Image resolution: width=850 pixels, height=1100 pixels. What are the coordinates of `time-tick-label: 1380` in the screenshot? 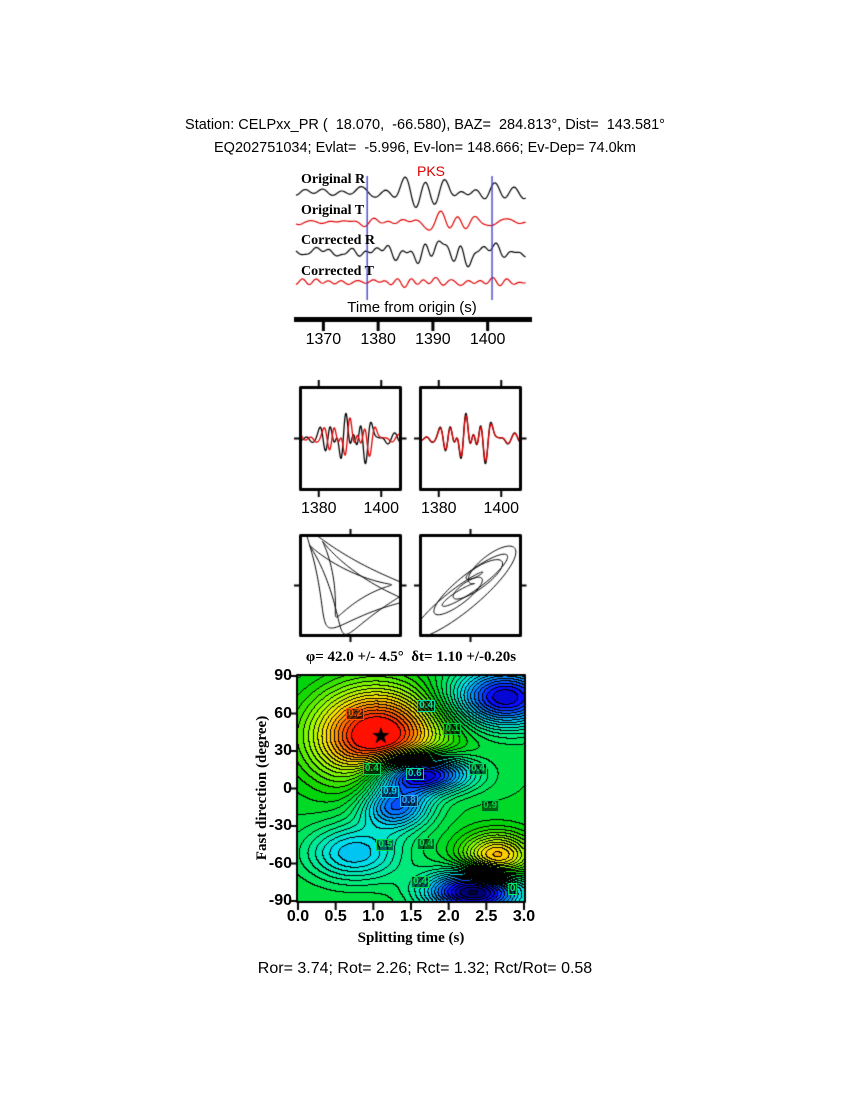 It's located at (378, 339).